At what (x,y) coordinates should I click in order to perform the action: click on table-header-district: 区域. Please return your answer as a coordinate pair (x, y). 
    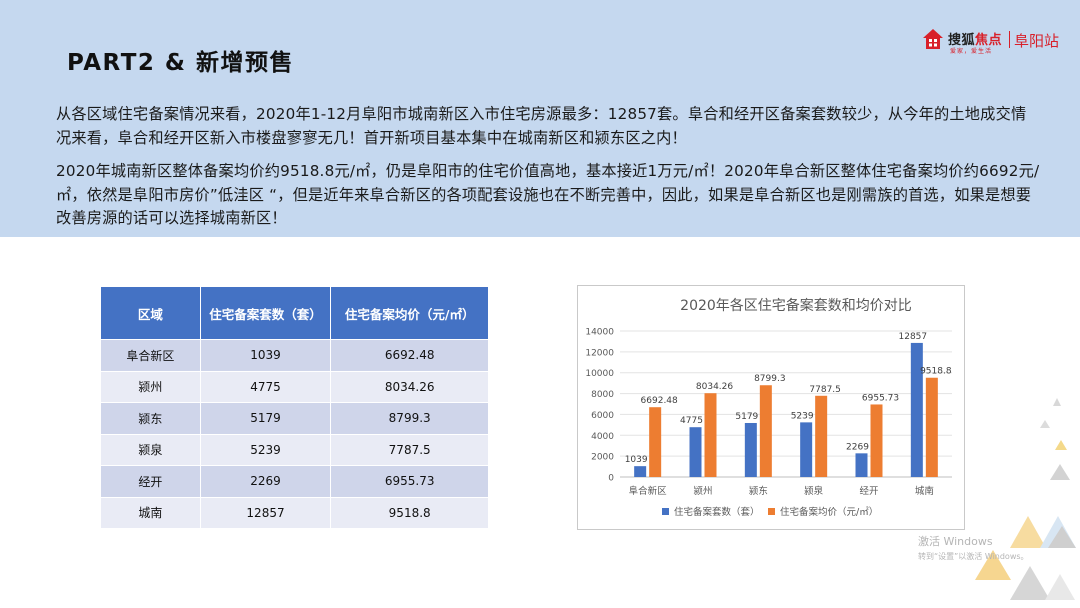
    Looking at the image, I should click on (150, 313).